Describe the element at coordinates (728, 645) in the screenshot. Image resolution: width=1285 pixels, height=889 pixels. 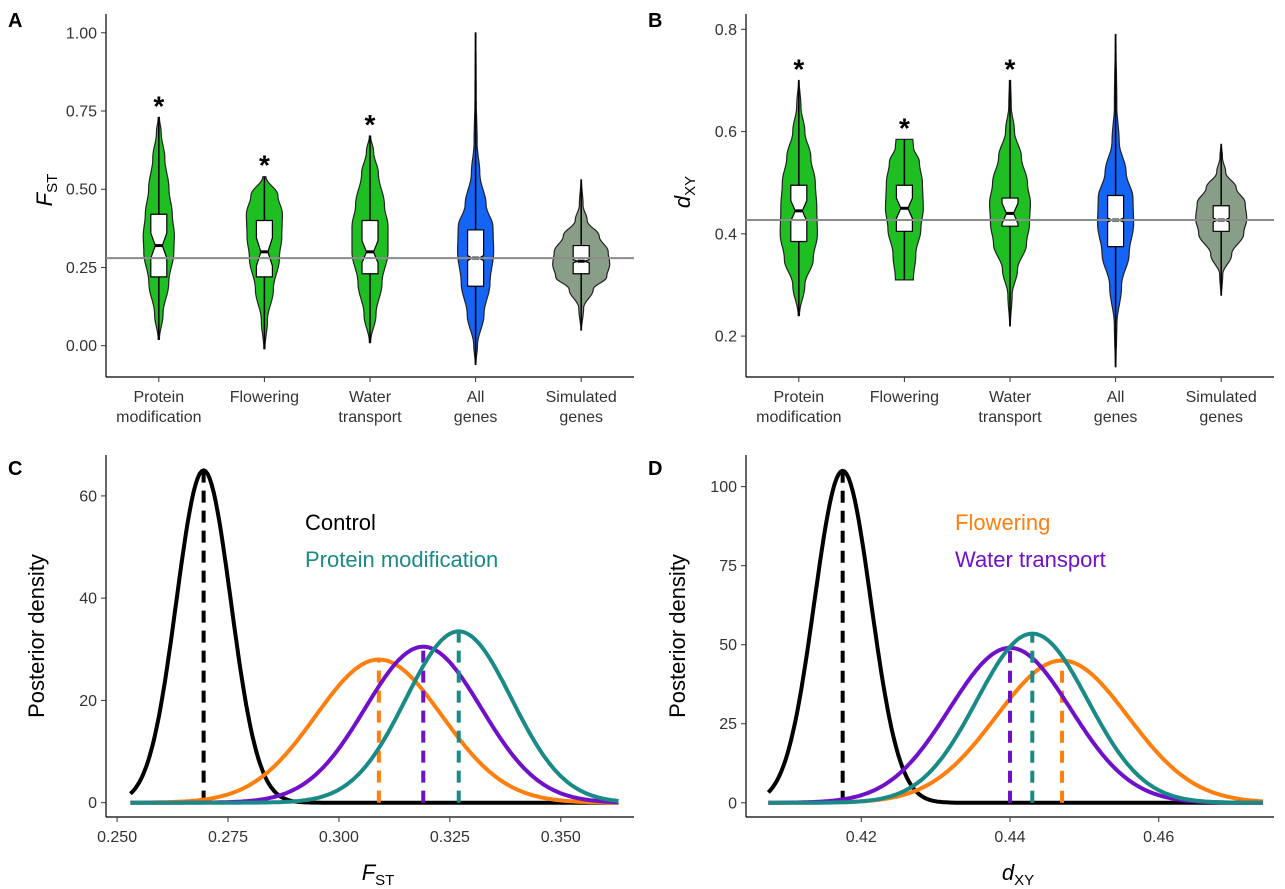
I see `panel-d-y-tick-label: 50` at that location.